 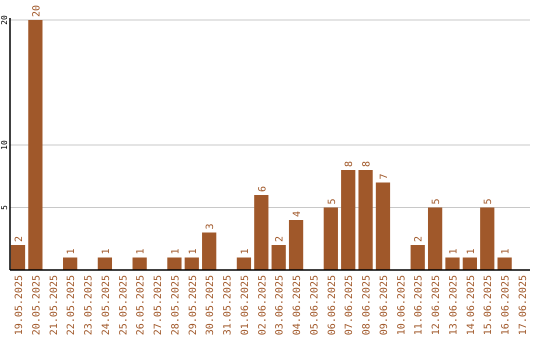 What do you see at coordinates (314, 305) in the screenshot?
I see `x-tick-label: 05.06.2025` at bounding box center [314, 305].